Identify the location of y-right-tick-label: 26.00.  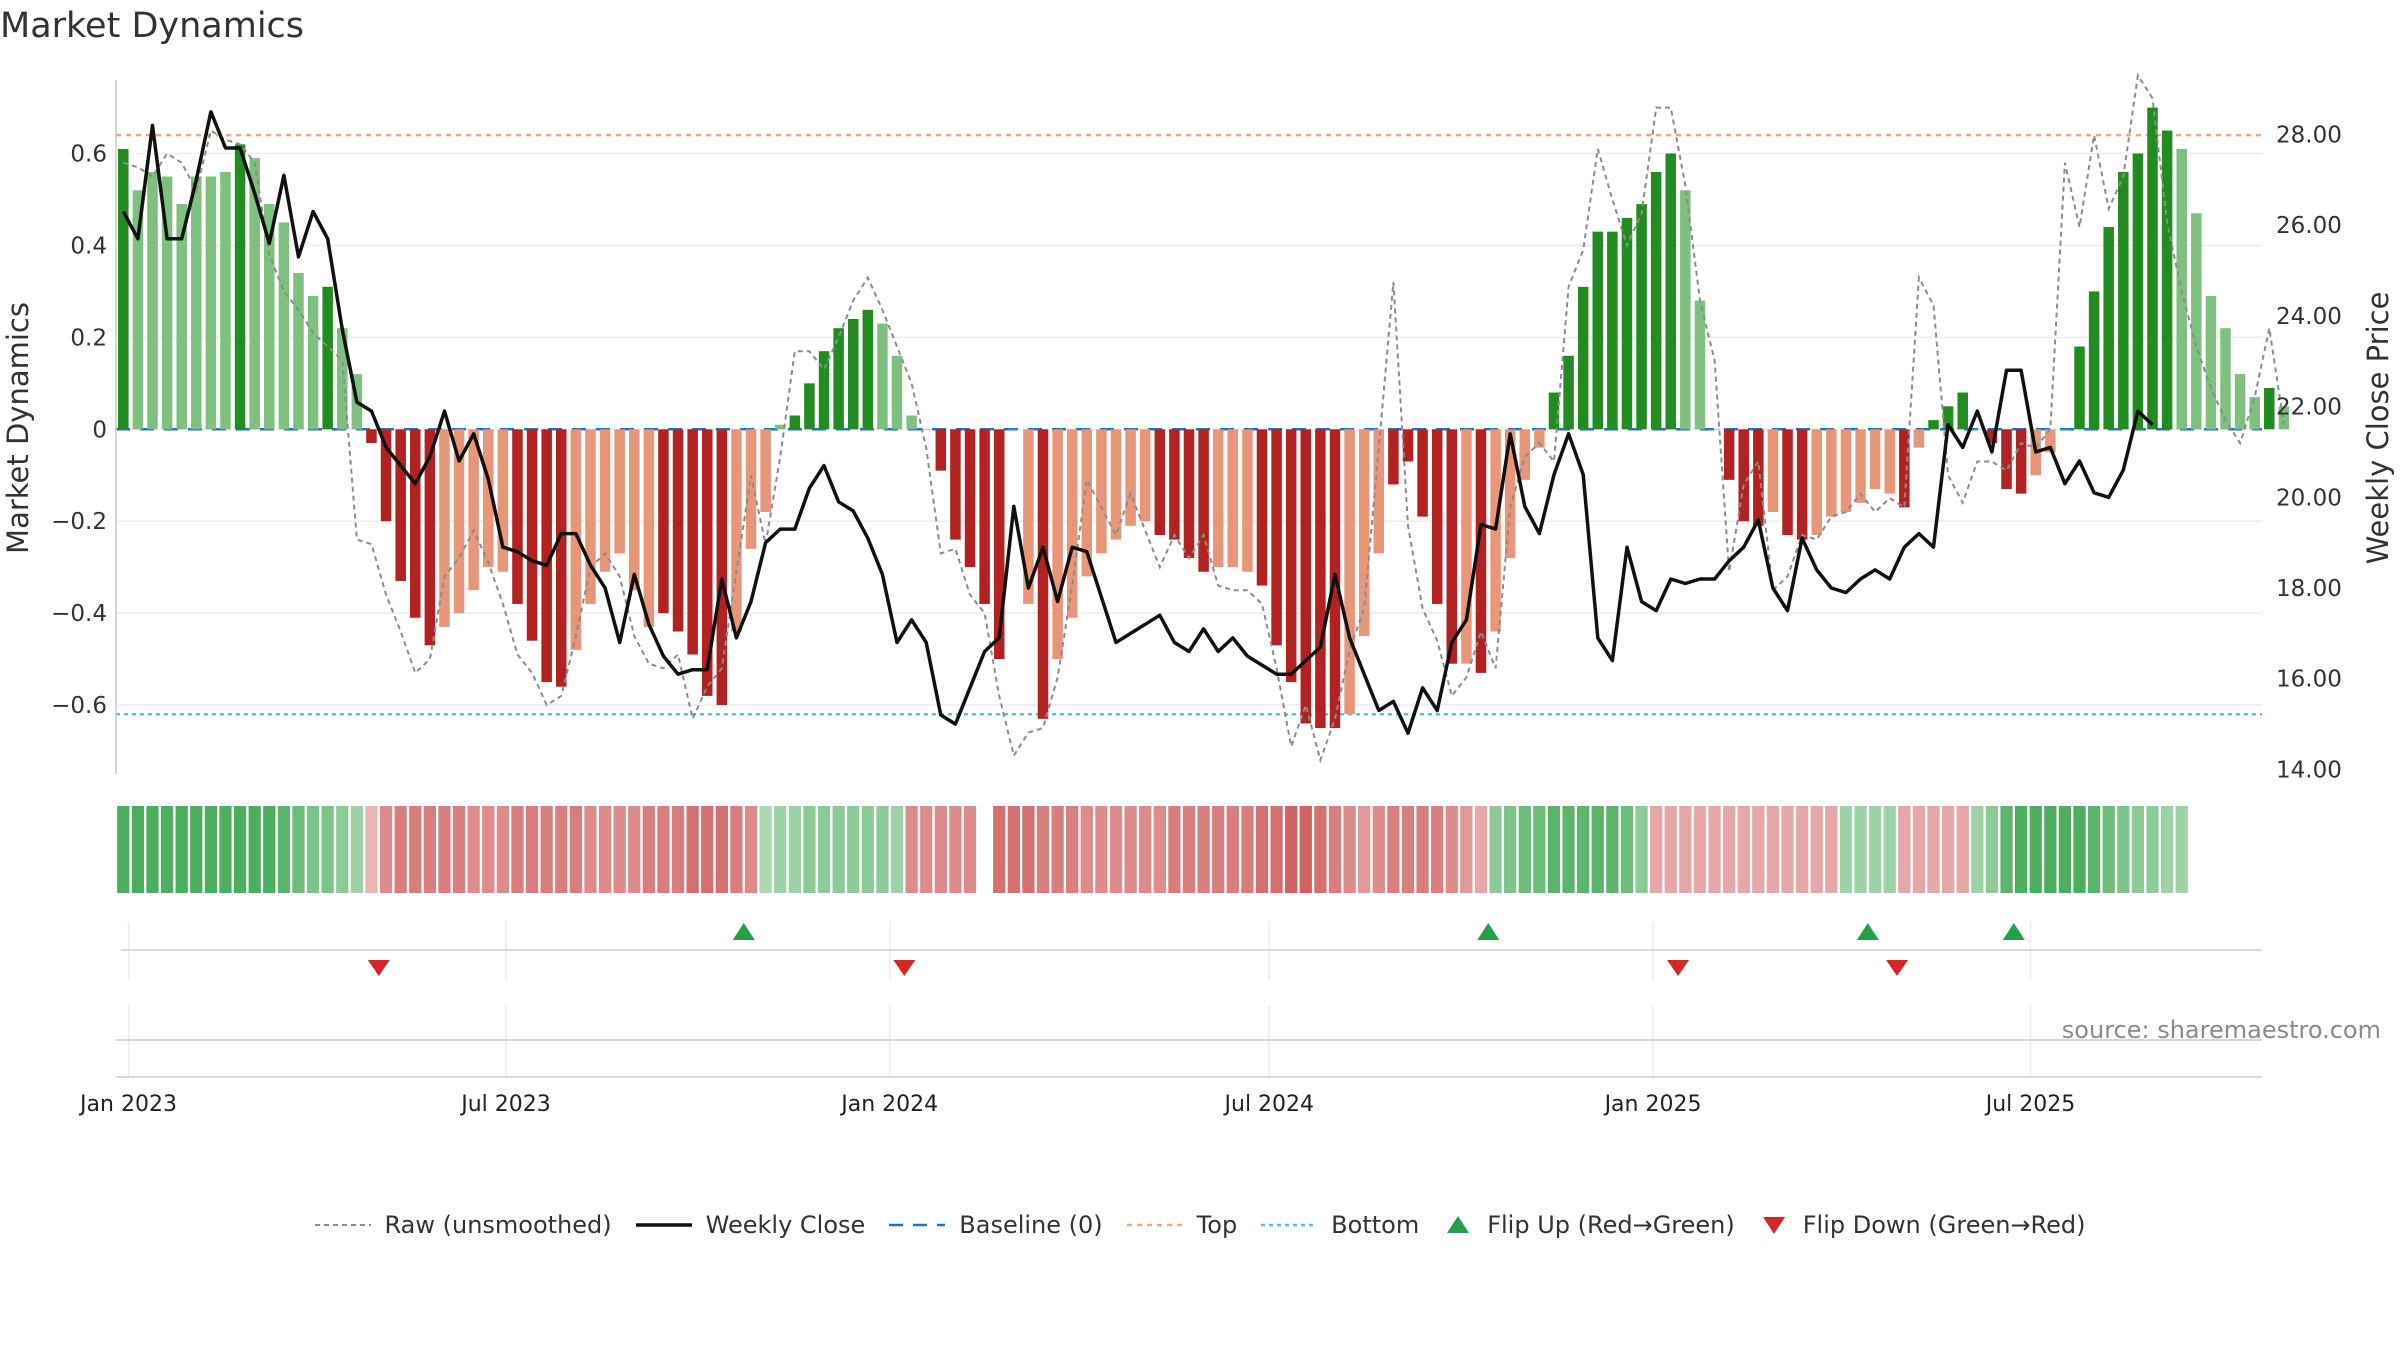
(2309, 226).